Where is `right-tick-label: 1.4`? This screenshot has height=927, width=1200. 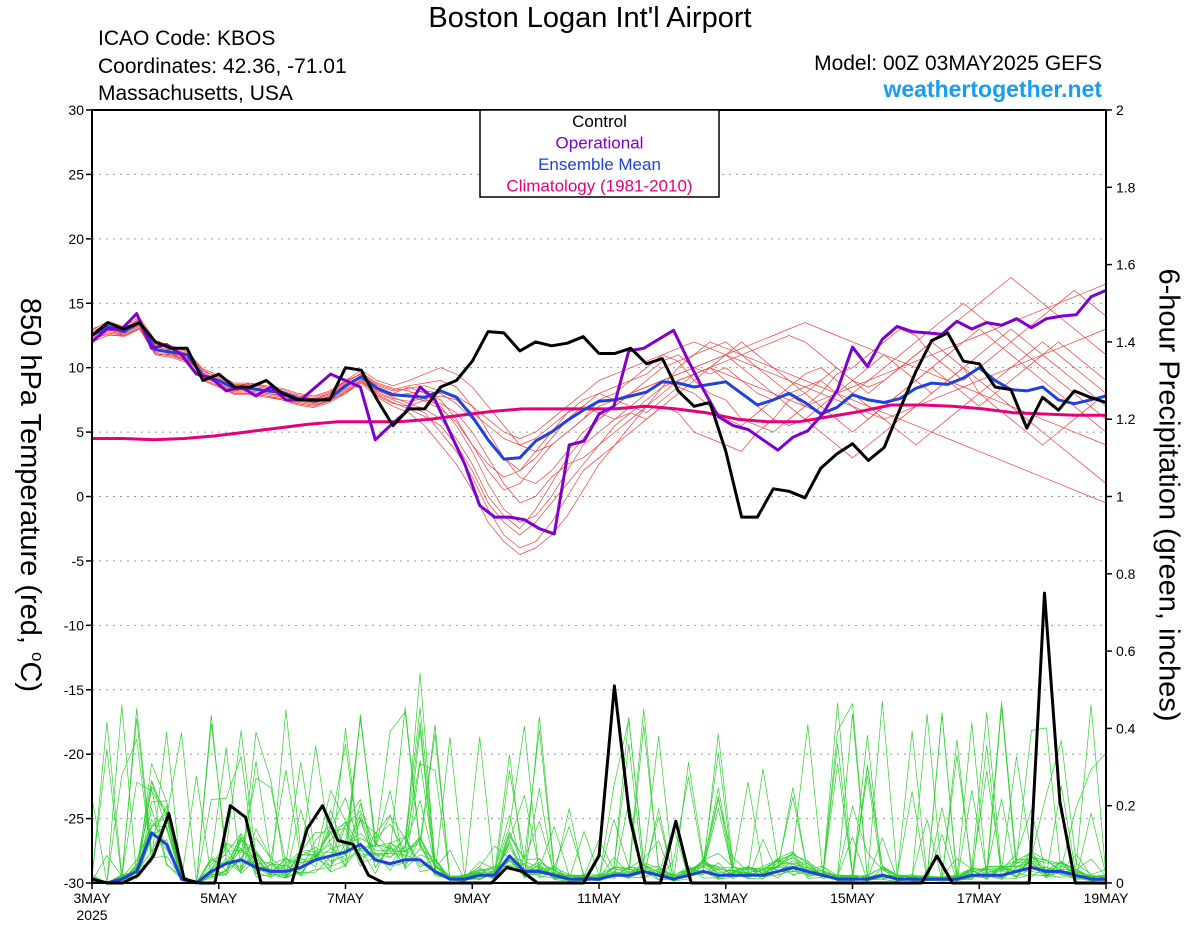
right-tick-label: 1.4 is located at coordinates (1126, 342).